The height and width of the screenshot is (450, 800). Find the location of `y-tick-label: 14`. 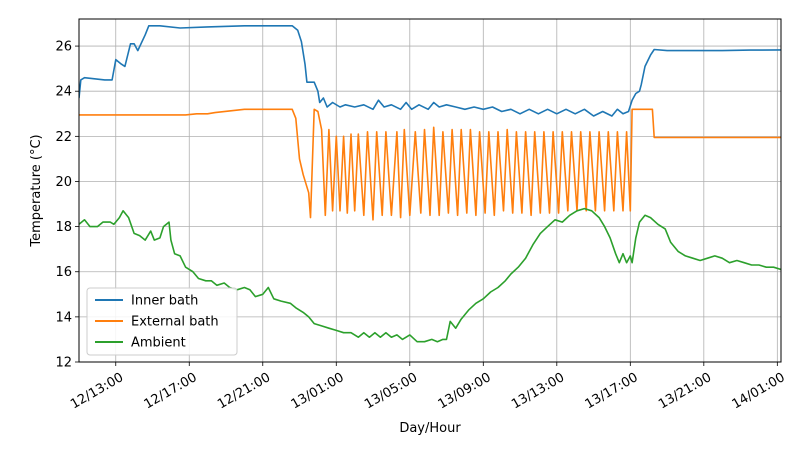

y-tick-label: 14 is located at coordinates (63, 317).